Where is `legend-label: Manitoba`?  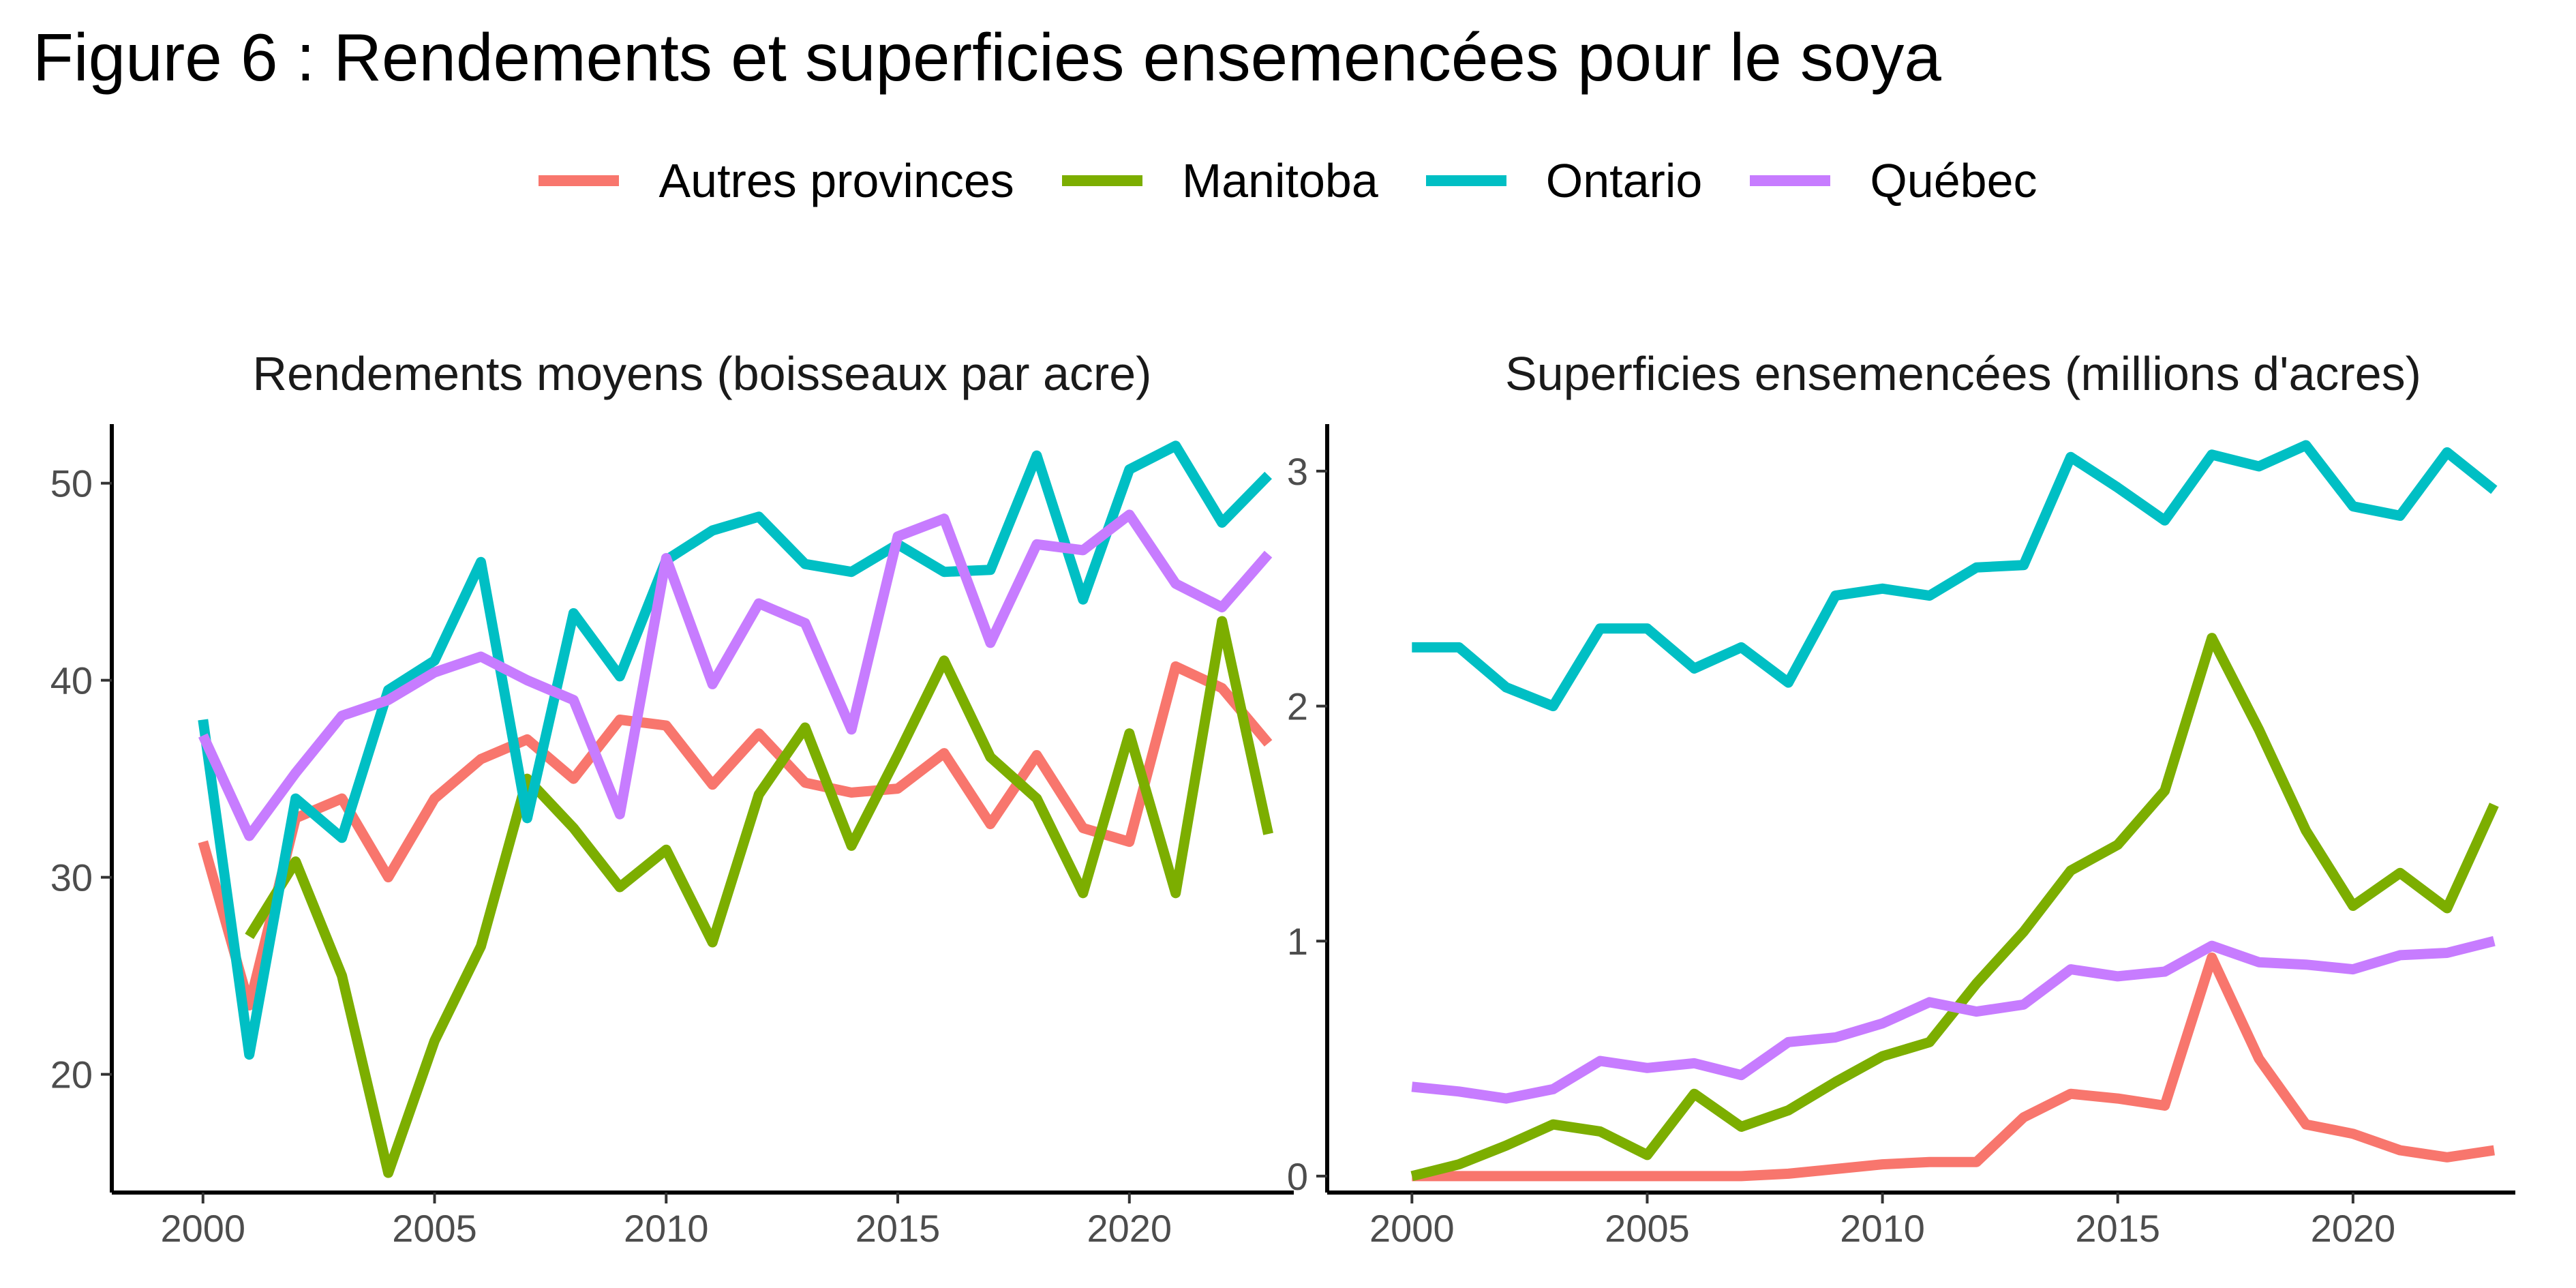
legend-label: Manitoba is located at coordinates (1279, 180).